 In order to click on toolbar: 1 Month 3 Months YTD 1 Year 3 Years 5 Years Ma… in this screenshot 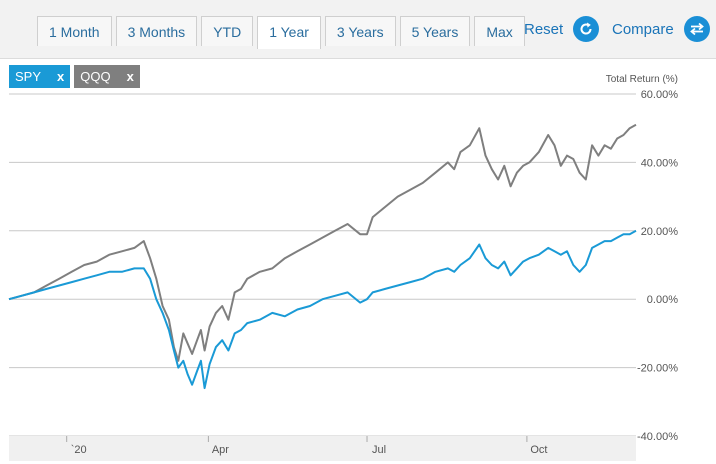, I will do `click(358, 29)`.